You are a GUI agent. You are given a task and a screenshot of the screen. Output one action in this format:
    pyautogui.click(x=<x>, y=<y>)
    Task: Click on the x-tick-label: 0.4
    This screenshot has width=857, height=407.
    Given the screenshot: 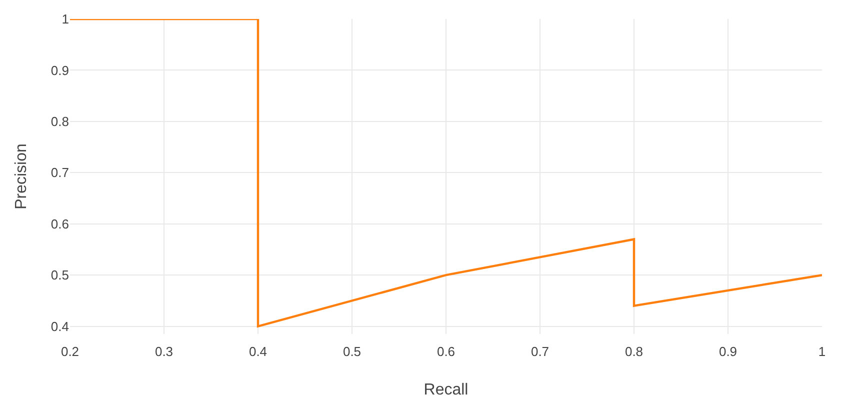 What is the action you would take?
    pyautogui.click(x=258, y=351)
    